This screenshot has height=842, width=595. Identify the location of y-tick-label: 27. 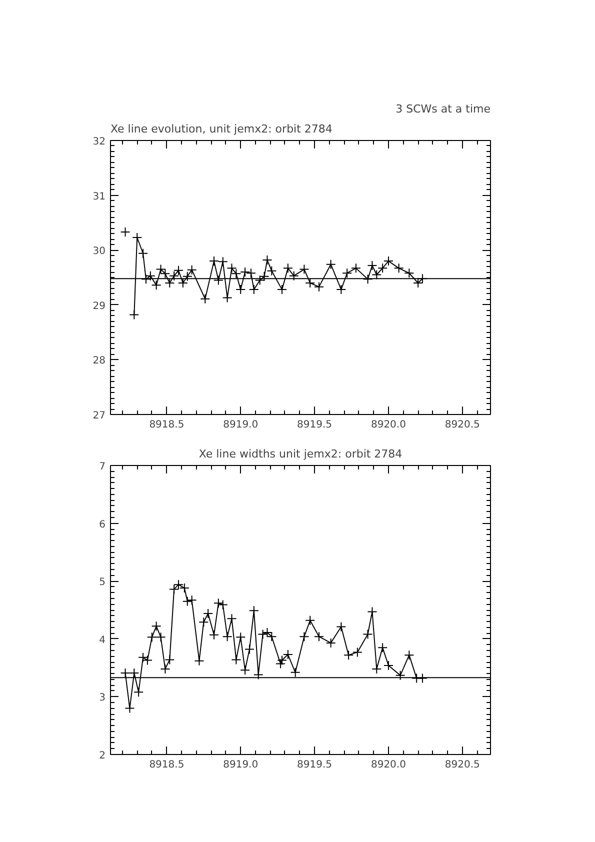
(99, 416).